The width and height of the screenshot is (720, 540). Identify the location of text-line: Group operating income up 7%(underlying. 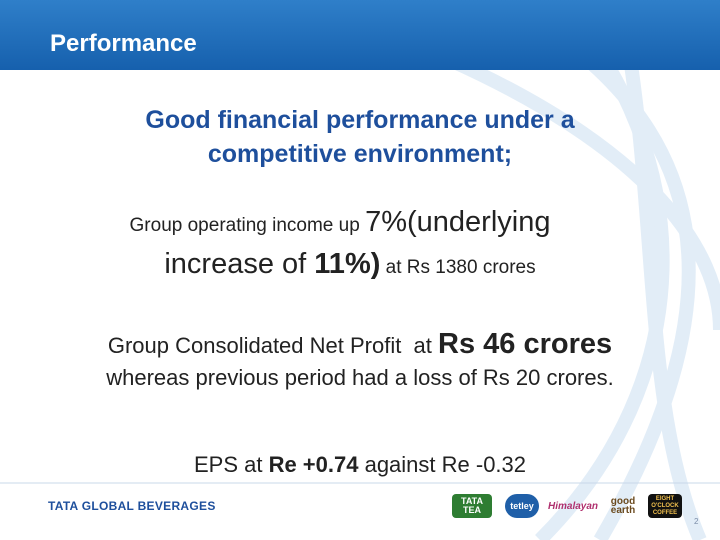
(350, 222).